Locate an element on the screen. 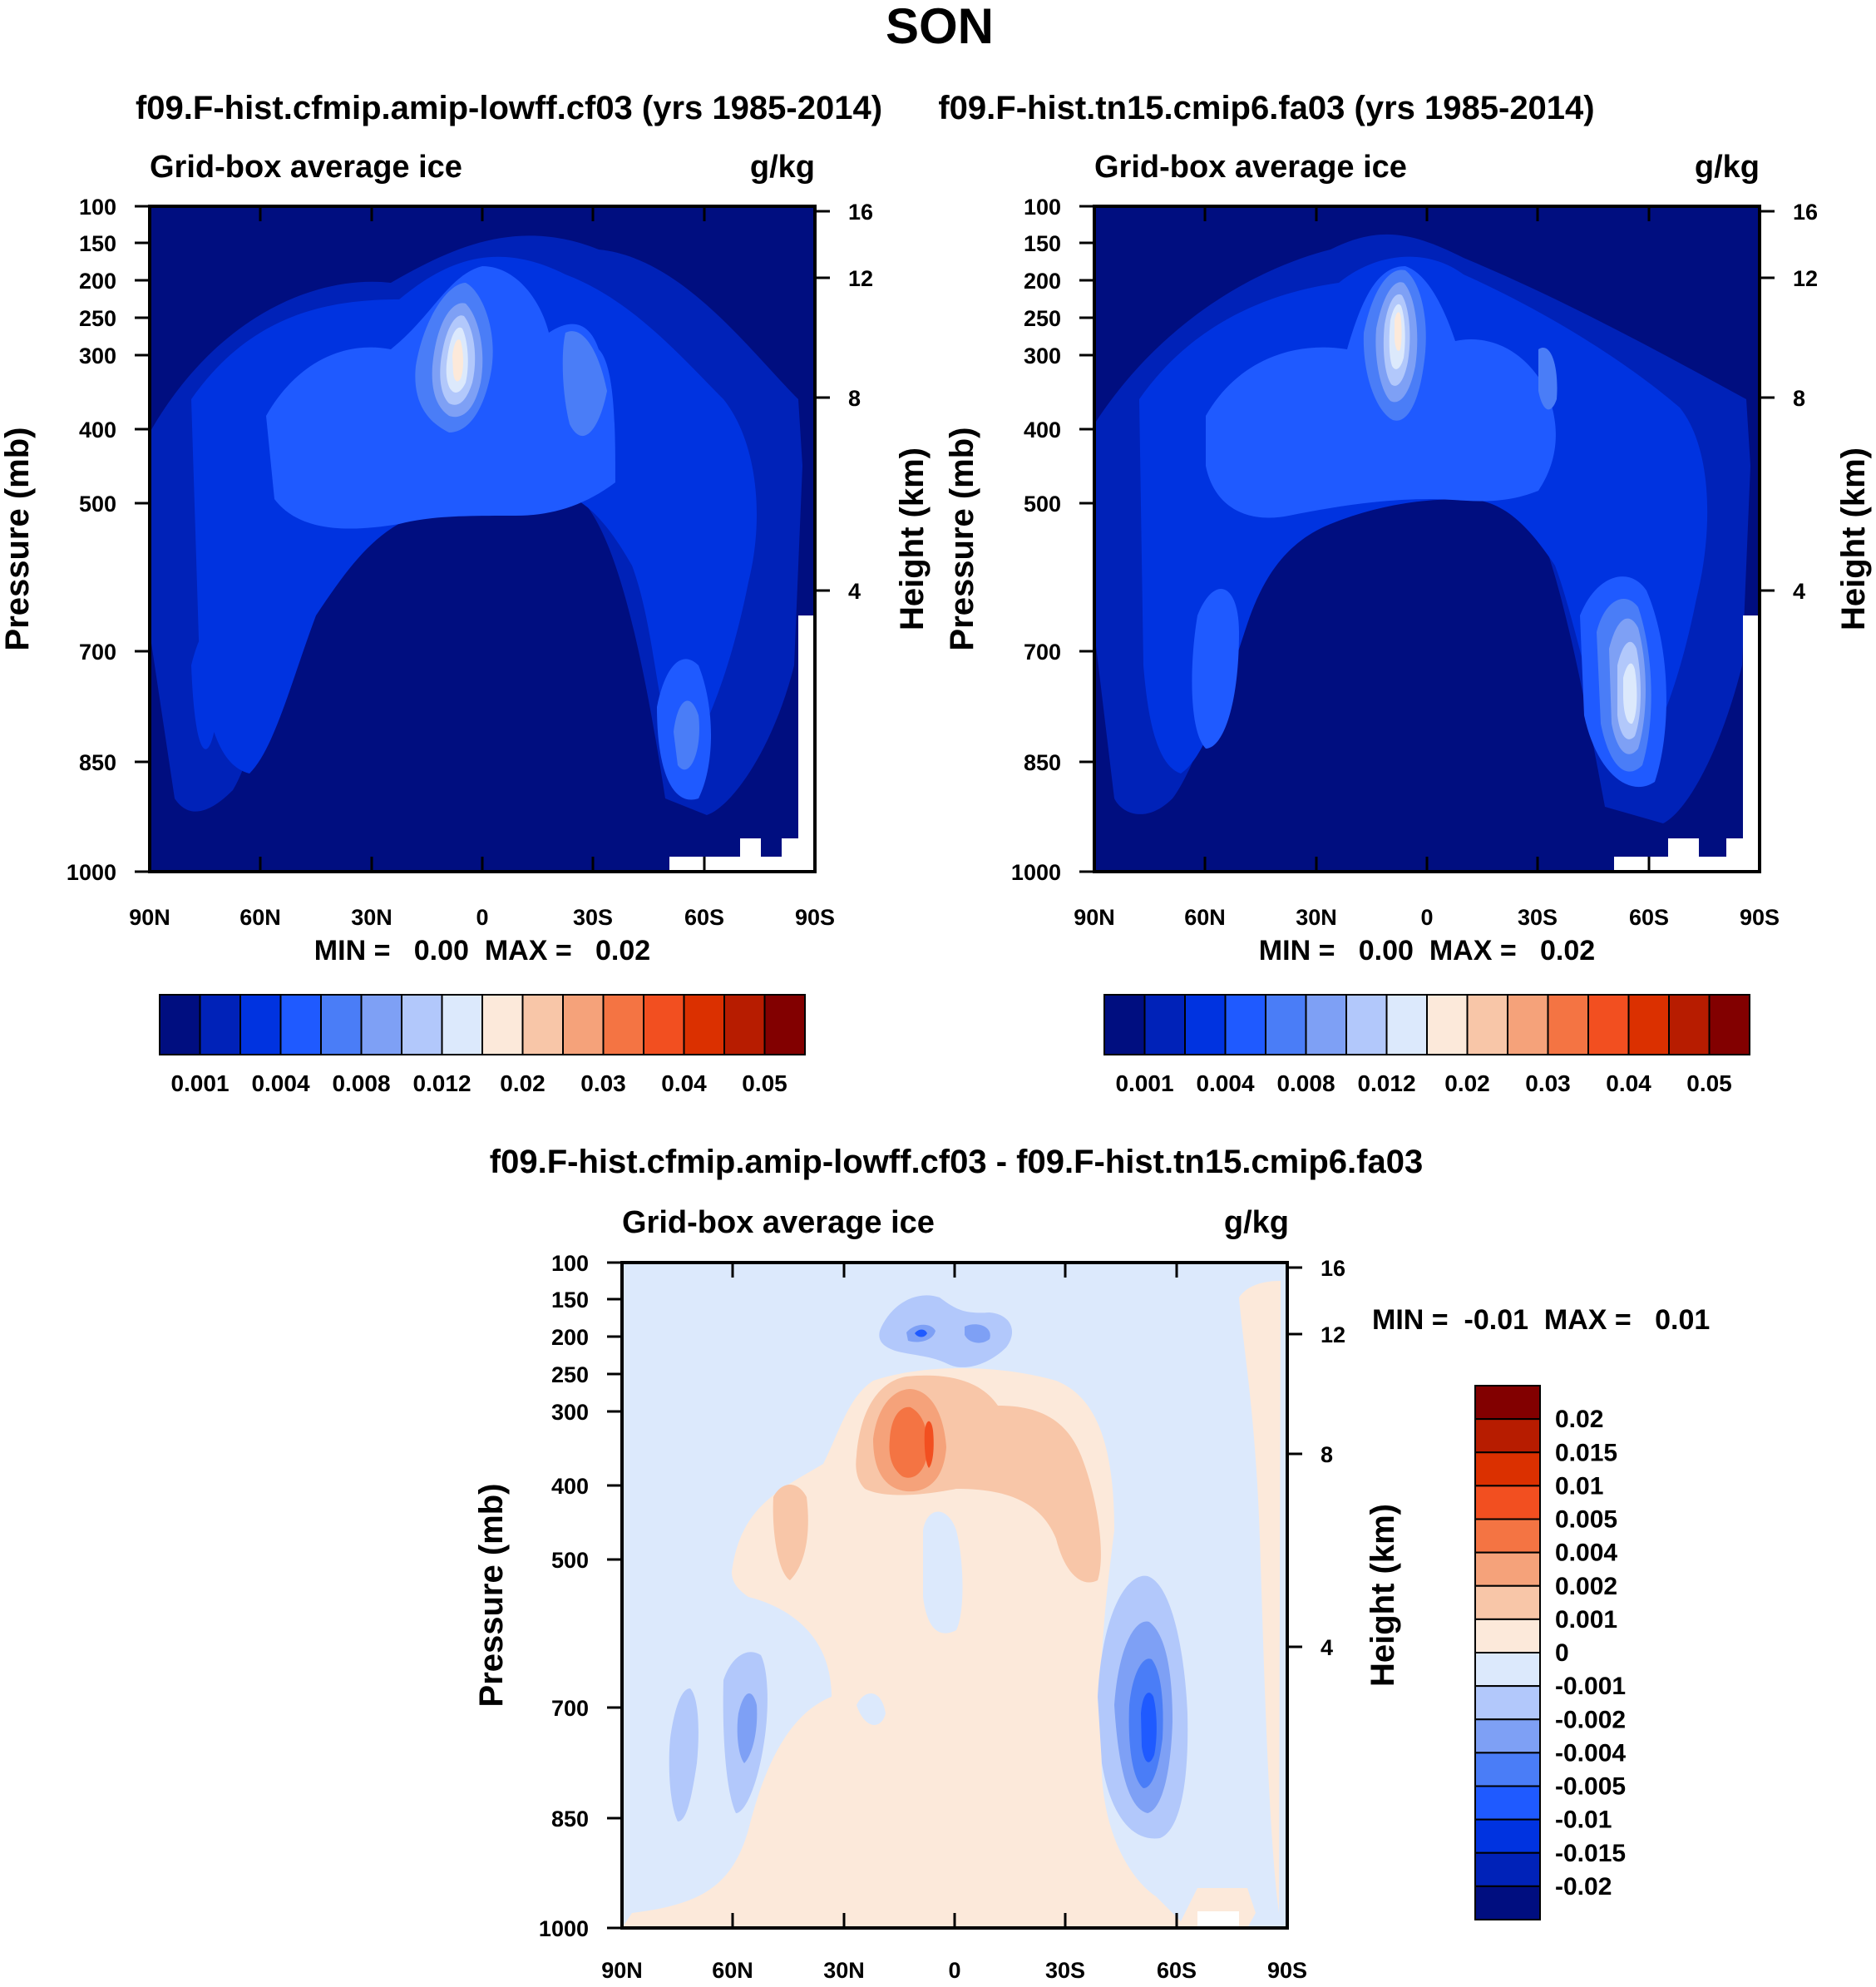 The width and height of the screenshot is (1876, 1987). panel-3-colorbar-label: 0 is located at coordinates (1562, 1653).